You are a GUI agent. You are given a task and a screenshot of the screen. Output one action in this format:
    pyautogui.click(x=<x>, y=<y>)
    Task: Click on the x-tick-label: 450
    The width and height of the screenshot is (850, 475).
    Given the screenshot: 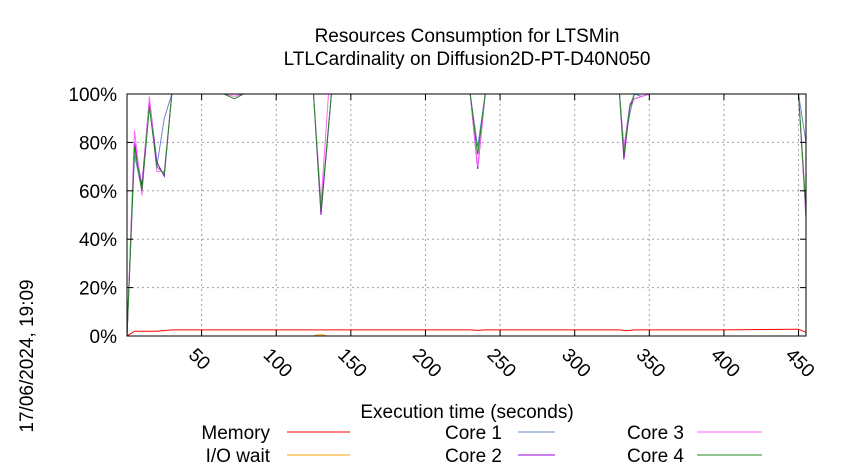 What is the action you would take?
    pyautogui.click(x=799, y=363)
    